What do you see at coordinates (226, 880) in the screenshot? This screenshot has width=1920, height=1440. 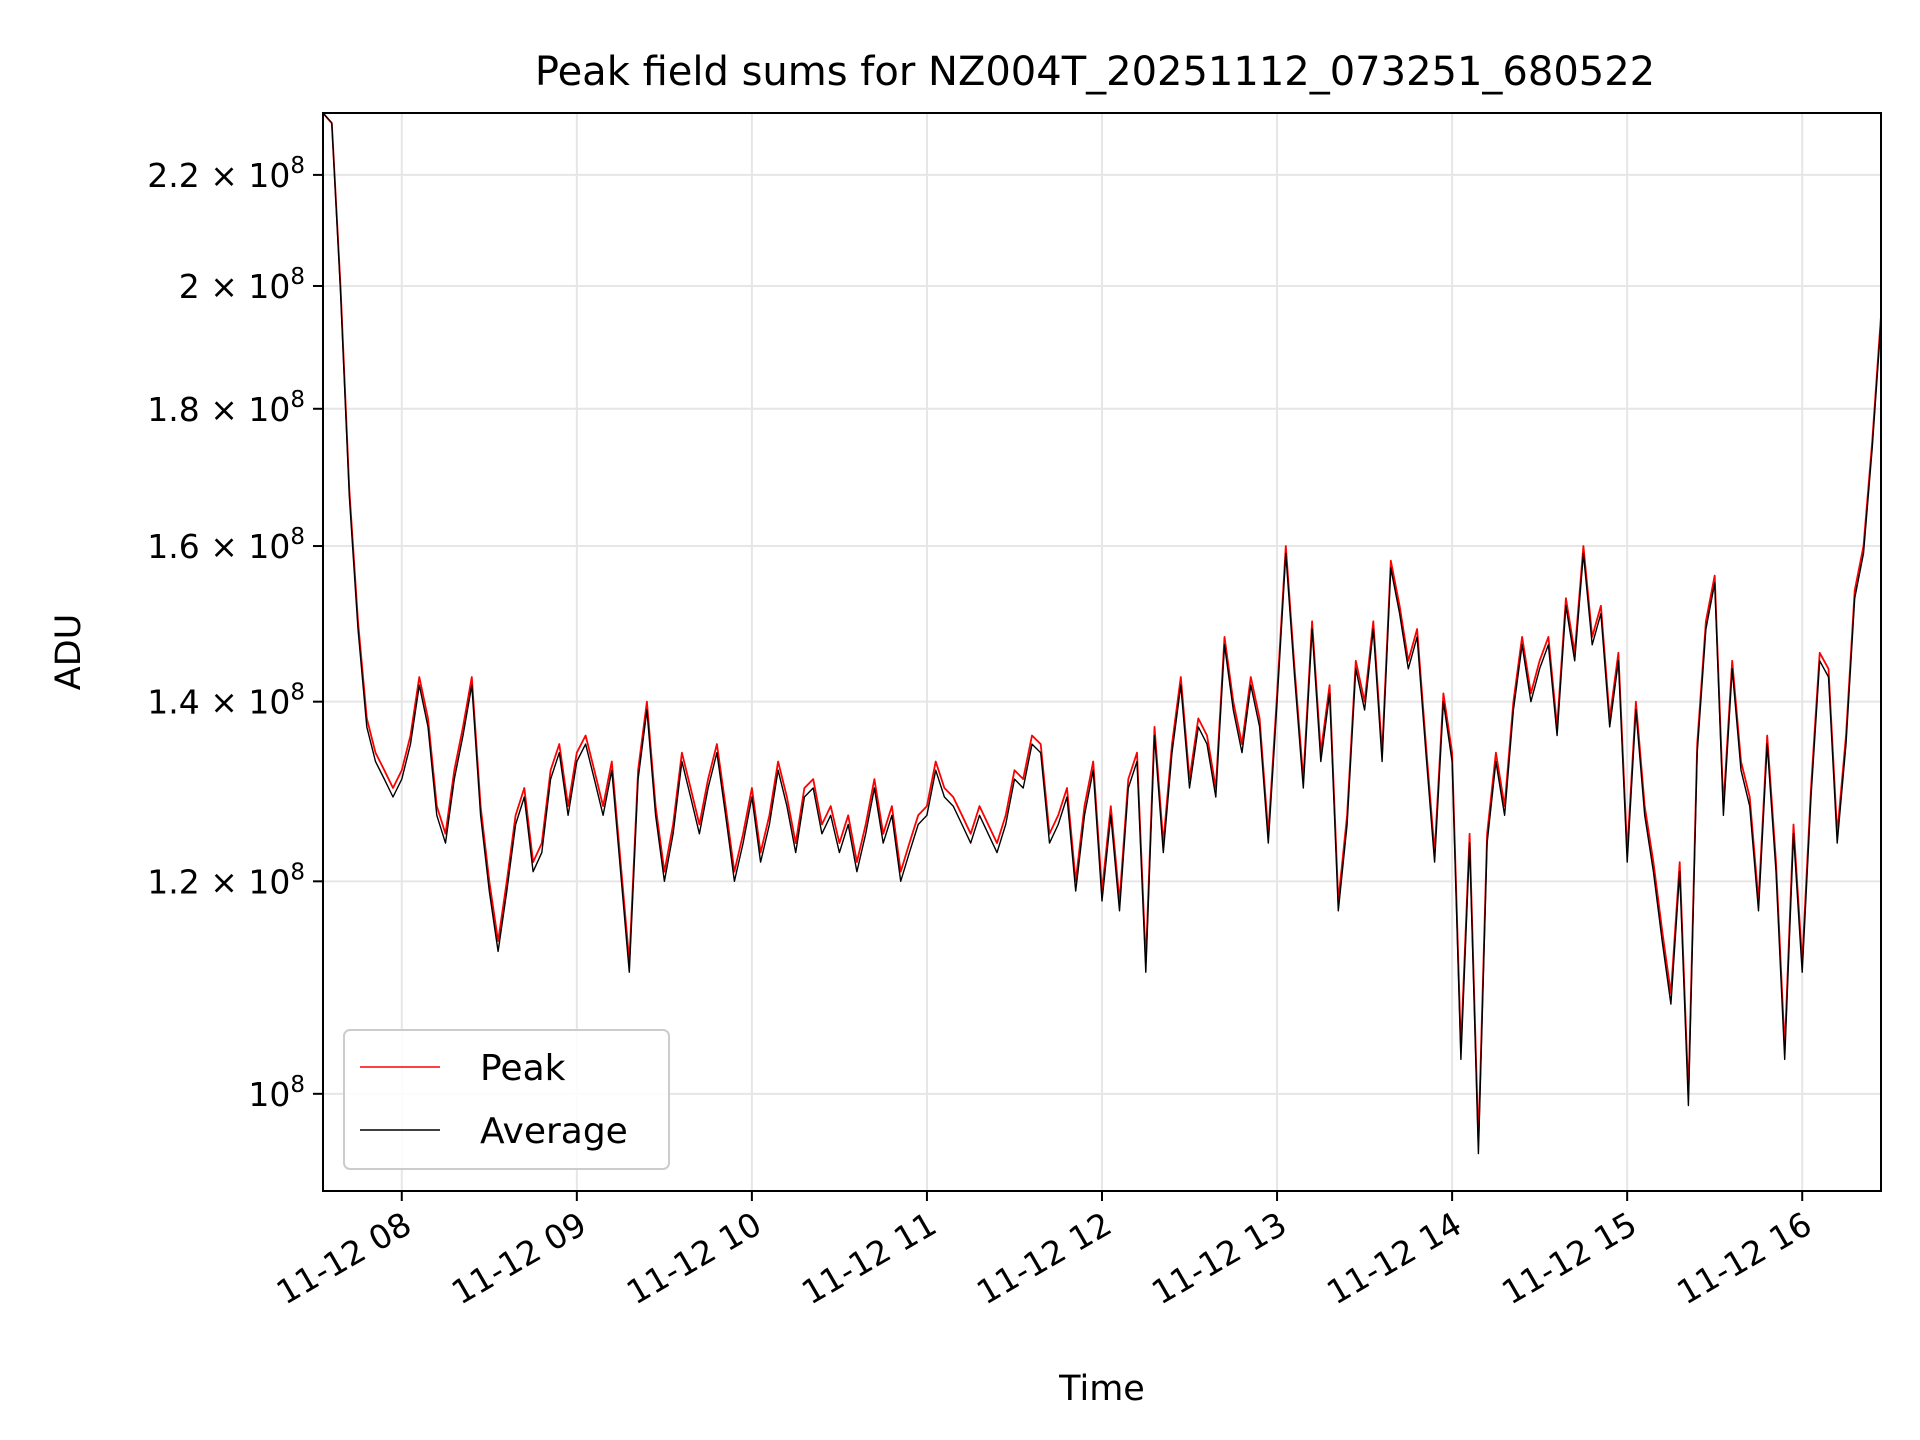 I see `y-tick-label-1: 1.2 × 108` at bounding box center [226, 880].